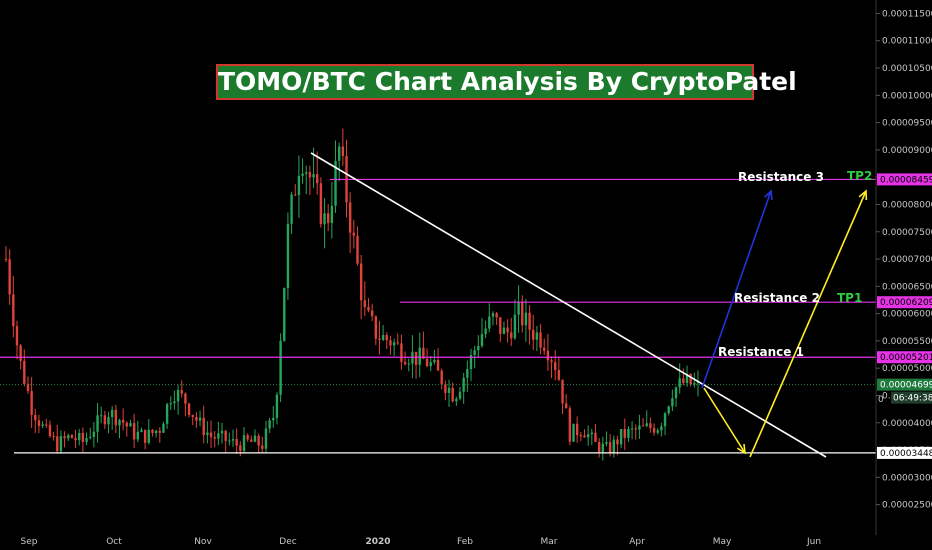  I want to click on arrow-blue-line, so click(736, 289).